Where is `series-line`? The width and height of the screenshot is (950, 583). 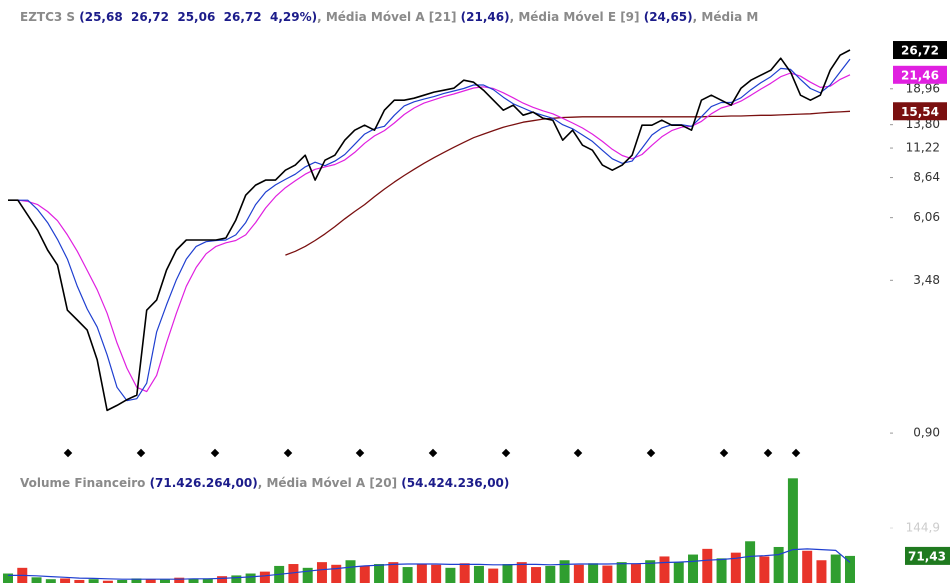 series-line is located at coordinates (568, 183).